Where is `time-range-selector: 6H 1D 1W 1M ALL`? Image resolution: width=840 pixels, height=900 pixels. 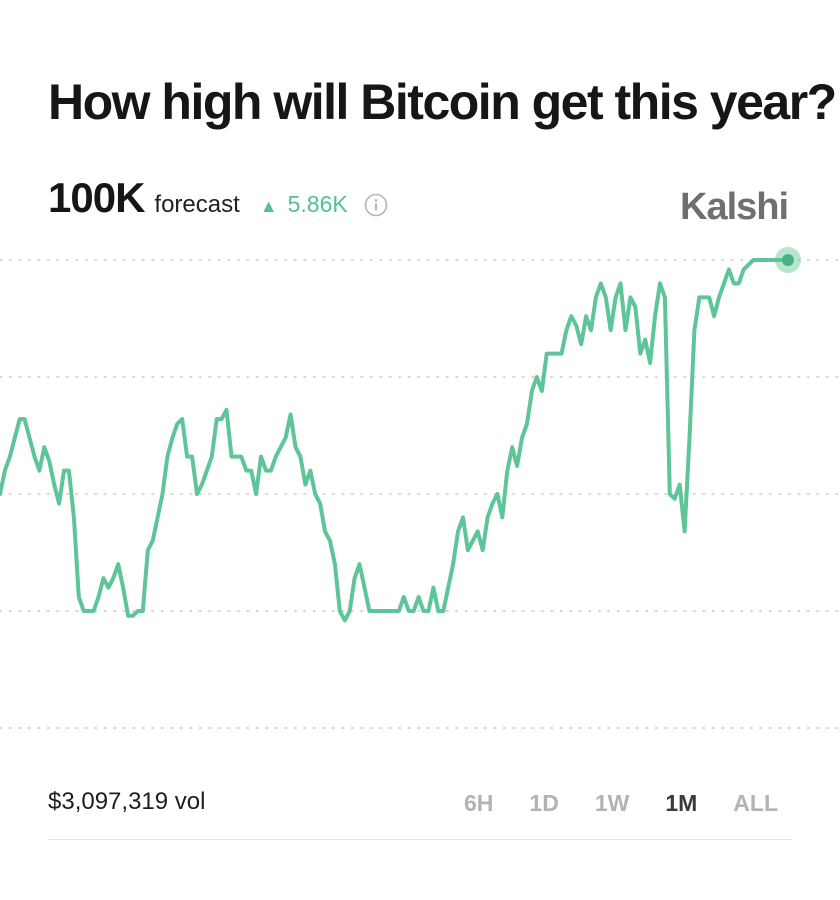
time-range-selector: 6H 1D 1W 1M ALL is located at coordinates (603, 803).